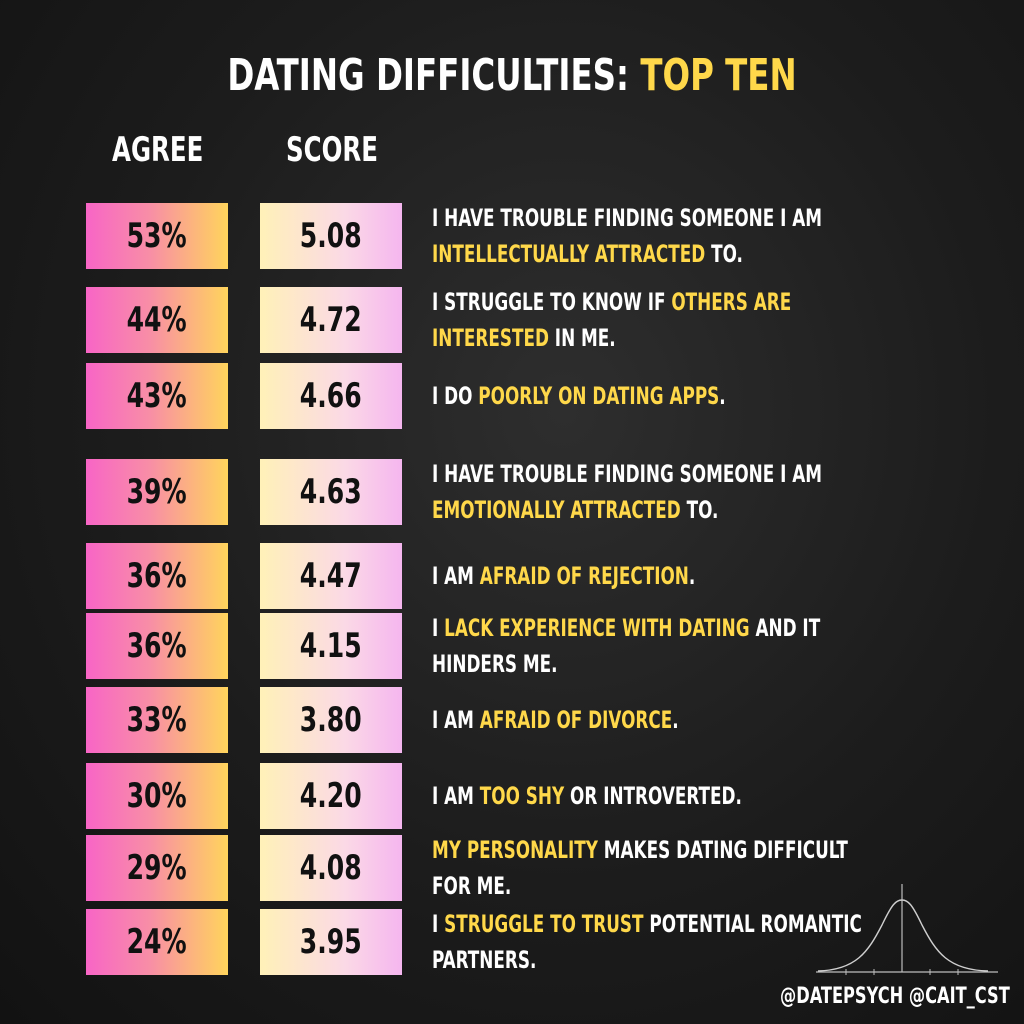 Image resolution: width=1024 pixels, height=1024 pixels. I want to click on score-value: 4.63, so click(331, 492).